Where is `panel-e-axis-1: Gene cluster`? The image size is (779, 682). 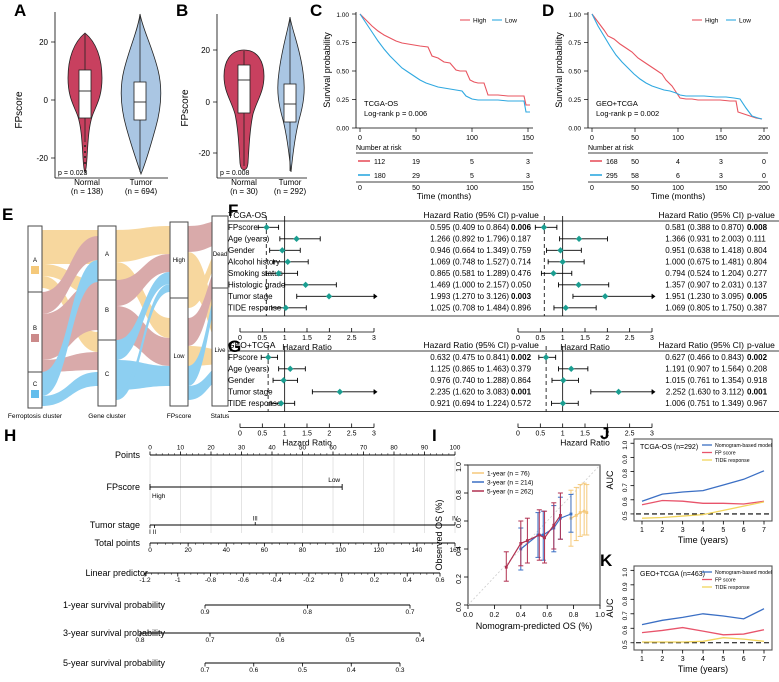 panel-e-axis-1: Gene cluster is located at coordinates (107, 416).